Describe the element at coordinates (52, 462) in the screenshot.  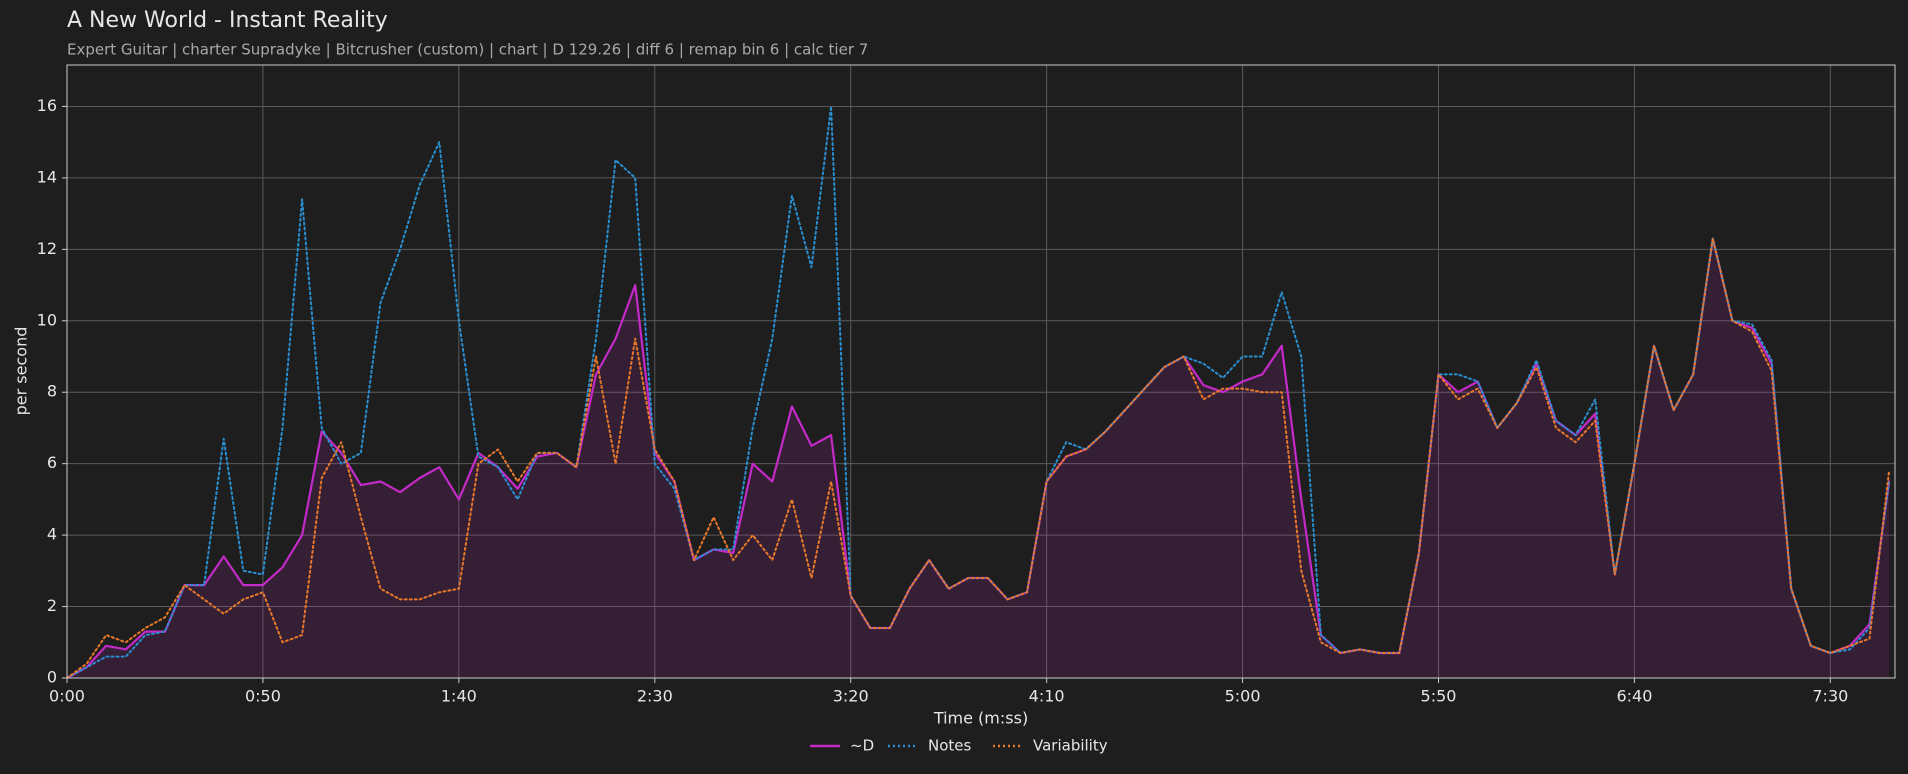
I see `y-tick-label: 6` at that location.